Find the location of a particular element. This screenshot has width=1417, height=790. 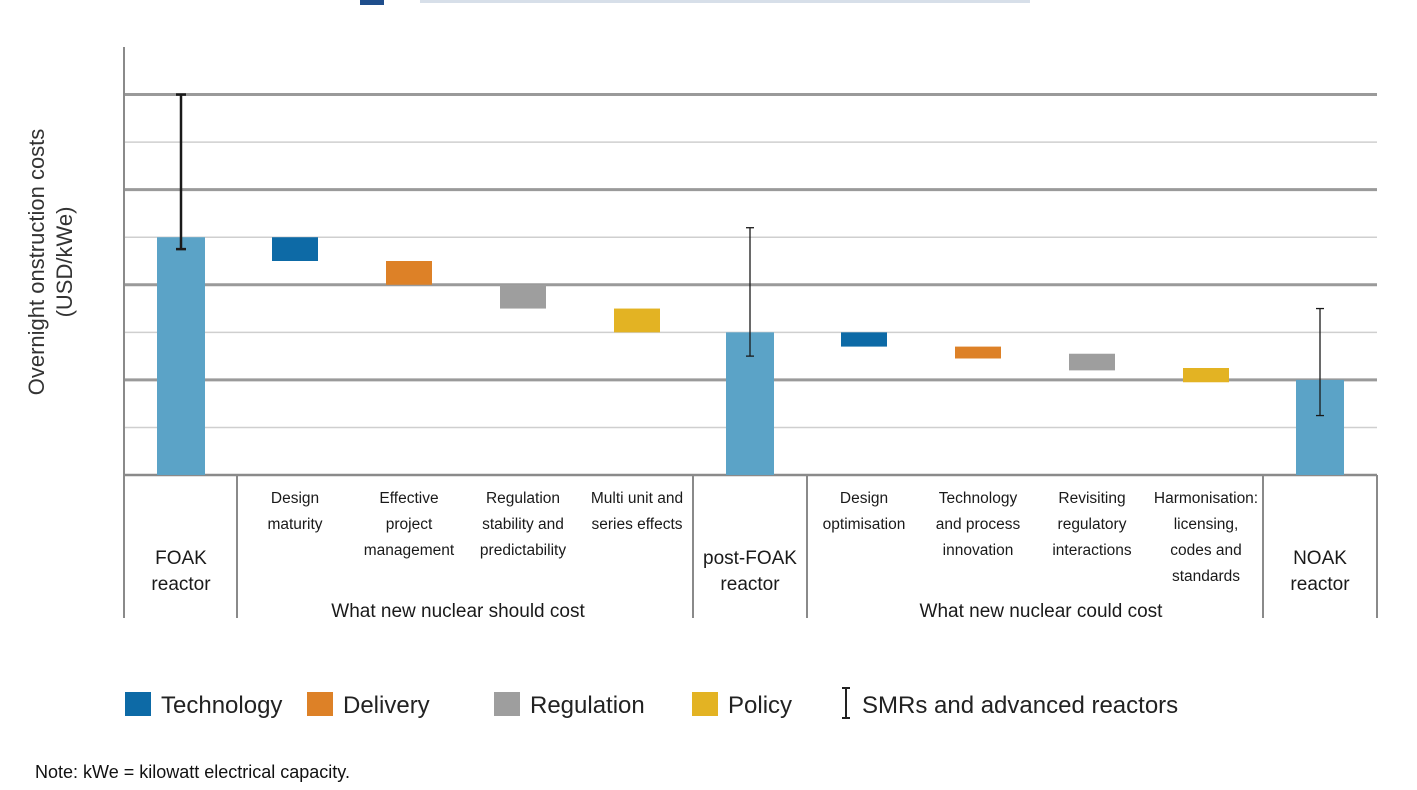

category-label-regulation-stability: Regulation is located at coordinates (523, 498).